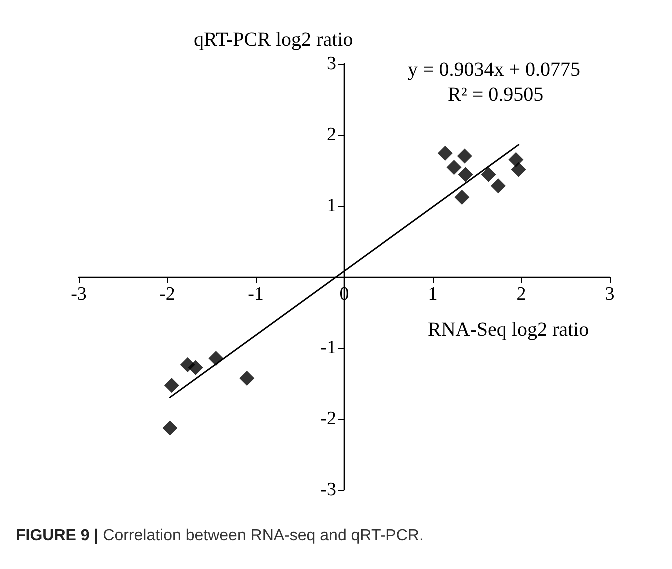 This screenshot has width=672, height=569. Describe the element at coordinates (274, 40) in the screenshot. I see `y-axis-title: qRT-PCR log2 ratio` at that location.